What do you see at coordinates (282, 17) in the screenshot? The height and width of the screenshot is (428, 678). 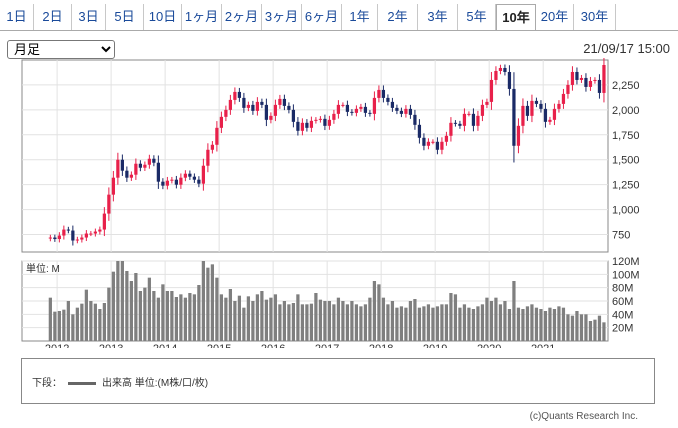 I see `tab-7: 3ヶ月` at bounding box center [282, 17].